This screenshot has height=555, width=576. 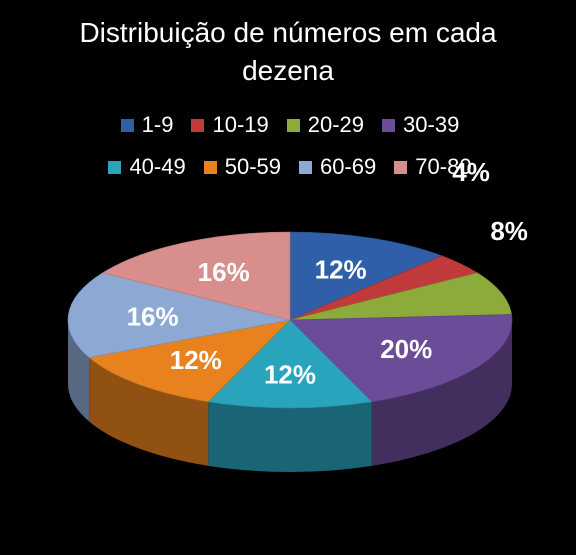 What do you see at coordinates (443, 166) in the screenshot?
I see `legend-label-70-80: 70-80` at bounding box center [443, 166].